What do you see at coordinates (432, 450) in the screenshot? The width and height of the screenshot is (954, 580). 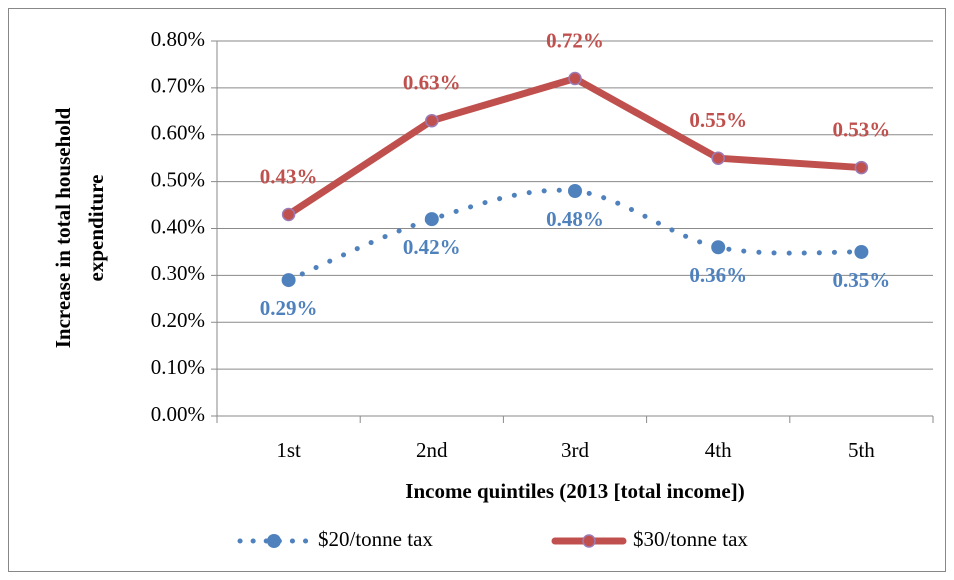 I see `x-tick-label: 2nd` at bounding box center [432, 450].